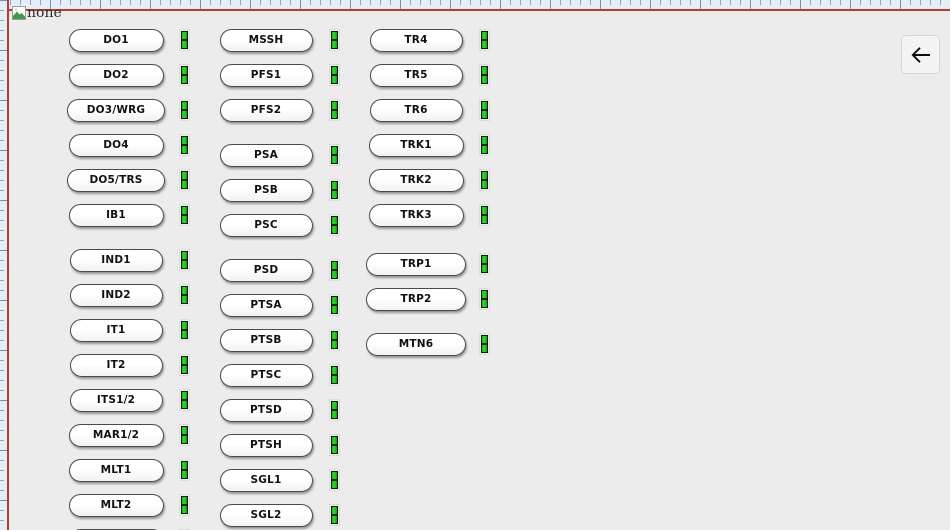 The height and width of the screenshot is (530, 950). What do you see at coordinates (416, 145) in the screenshot?
I see `device-button-trk1: TRK1` at bounding box center [416, 145].